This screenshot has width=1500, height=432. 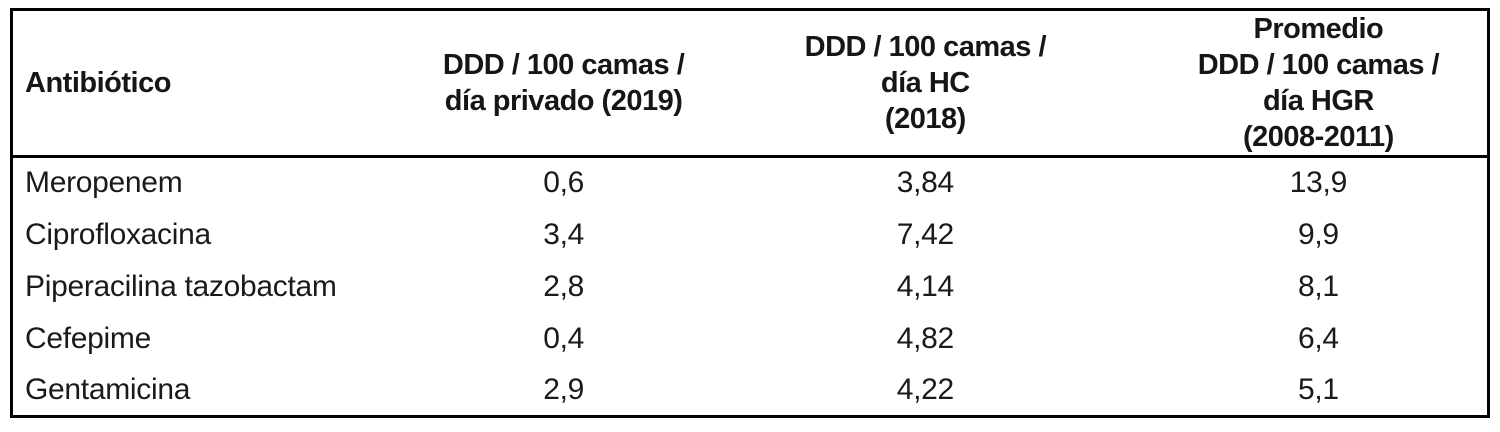 What do you see at coordinates (219, 83) in the screenshot?
I see `column-header-antibiotic: Antibiótico` at bounding box center [219, 83].